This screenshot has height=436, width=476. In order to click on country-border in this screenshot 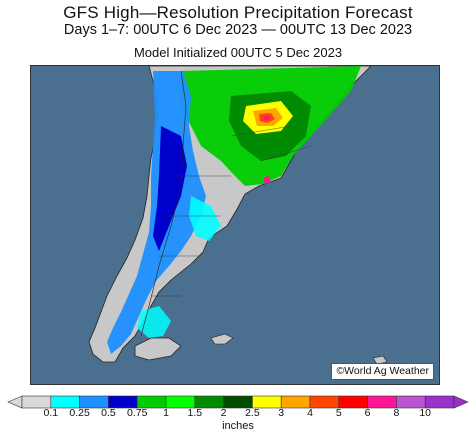, I will do `click(163, 203)`.